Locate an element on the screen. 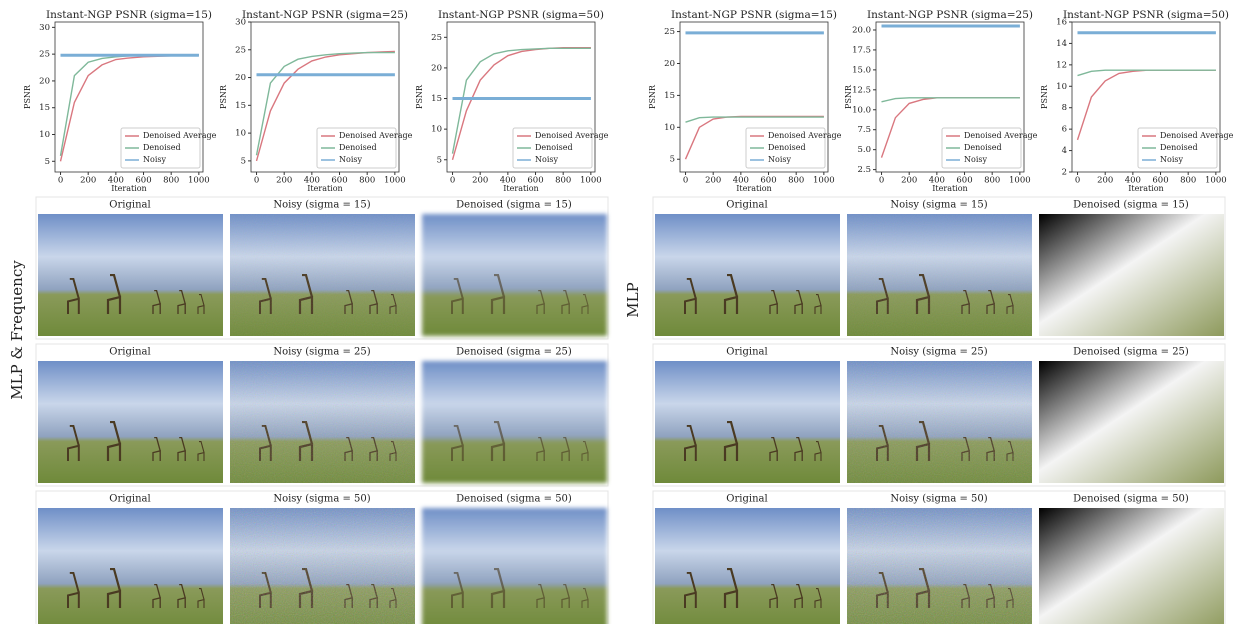 The image size is (1233, 624). chart-title: Instant-NGP PSNR (sigma=25) is located at coordinates (950, 15).